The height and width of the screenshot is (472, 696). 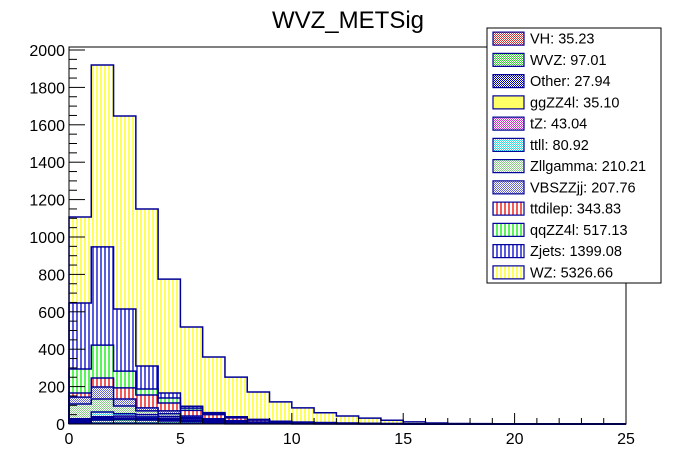 I want to click on series-zllgamma, so click(x=236, y=411).